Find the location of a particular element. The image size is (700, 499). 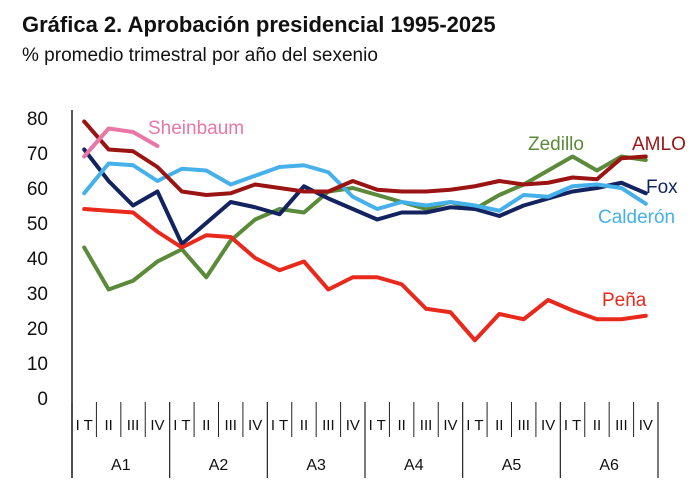

legend-label-amlo: AMLO is located at coordinates (659, 144).